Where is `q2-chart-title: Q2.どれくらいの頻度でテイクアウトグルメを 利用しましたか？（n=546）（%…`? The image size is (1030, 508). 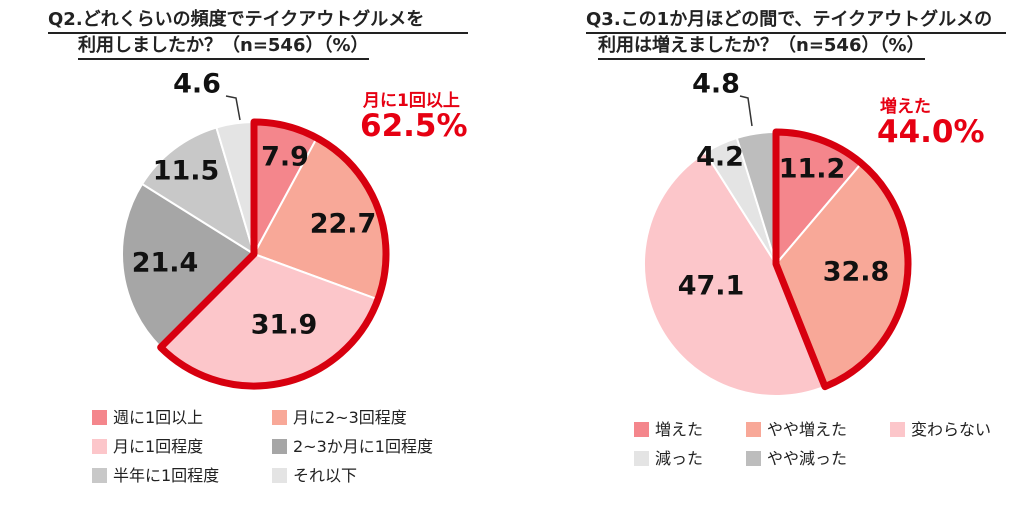
q2-chart-title: Q2.どれくらいの頻度でテイクアウトグルメを 利用しましたか？（n=546）（%… is located at coordinates (258, 34).